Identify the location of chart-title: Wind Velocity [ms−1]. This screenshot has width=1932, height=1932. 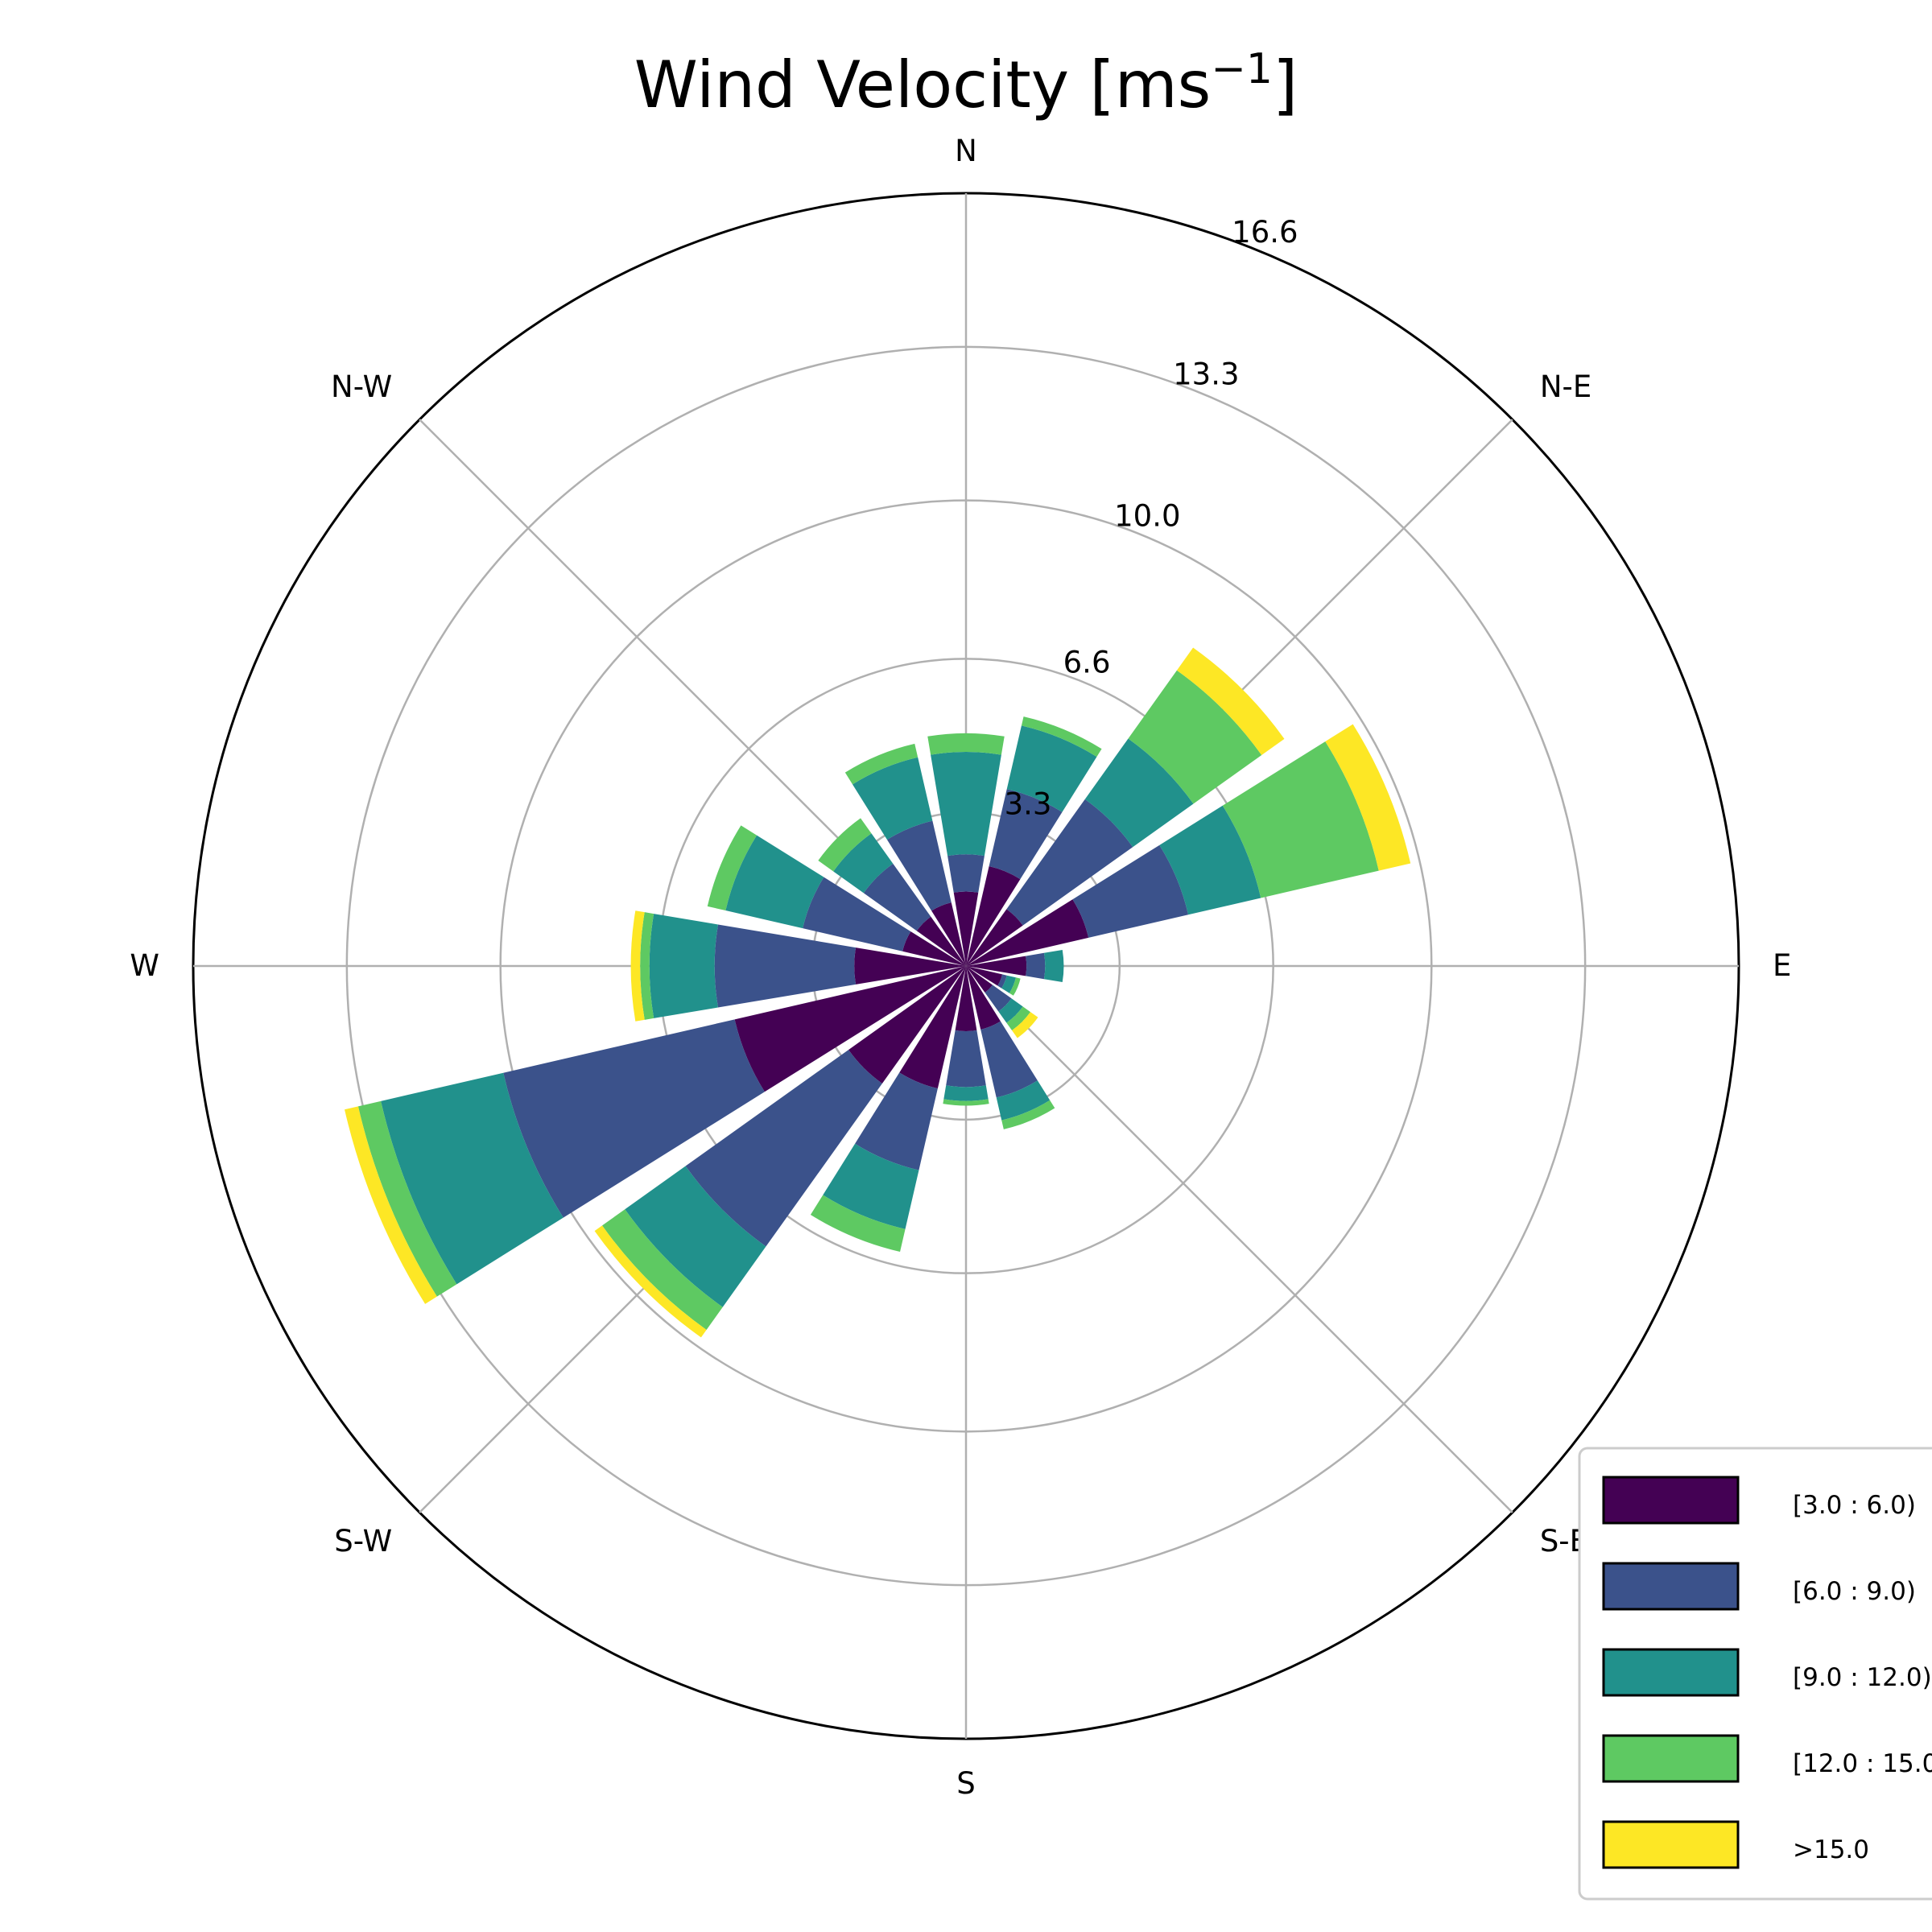
(966, 83).